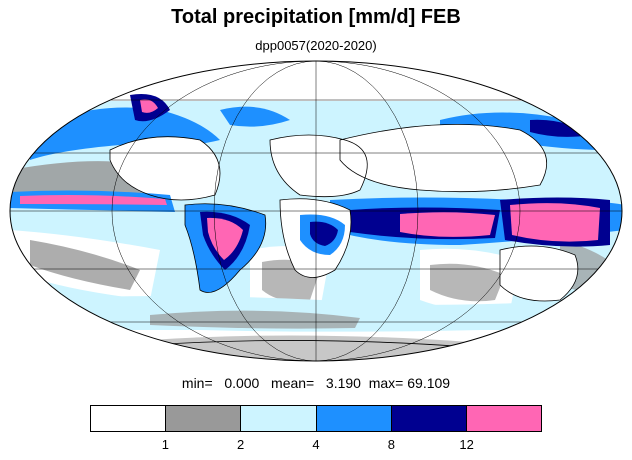 The image size is (632, 460). I want to click on legend-tick-label: 12, so click(466, 444).